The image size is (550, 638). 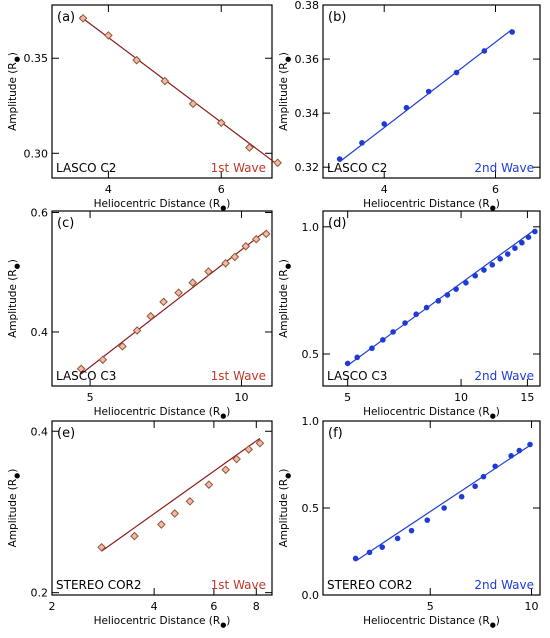 I want to click on x-tick-label: 4, so click(x=108, y=189).